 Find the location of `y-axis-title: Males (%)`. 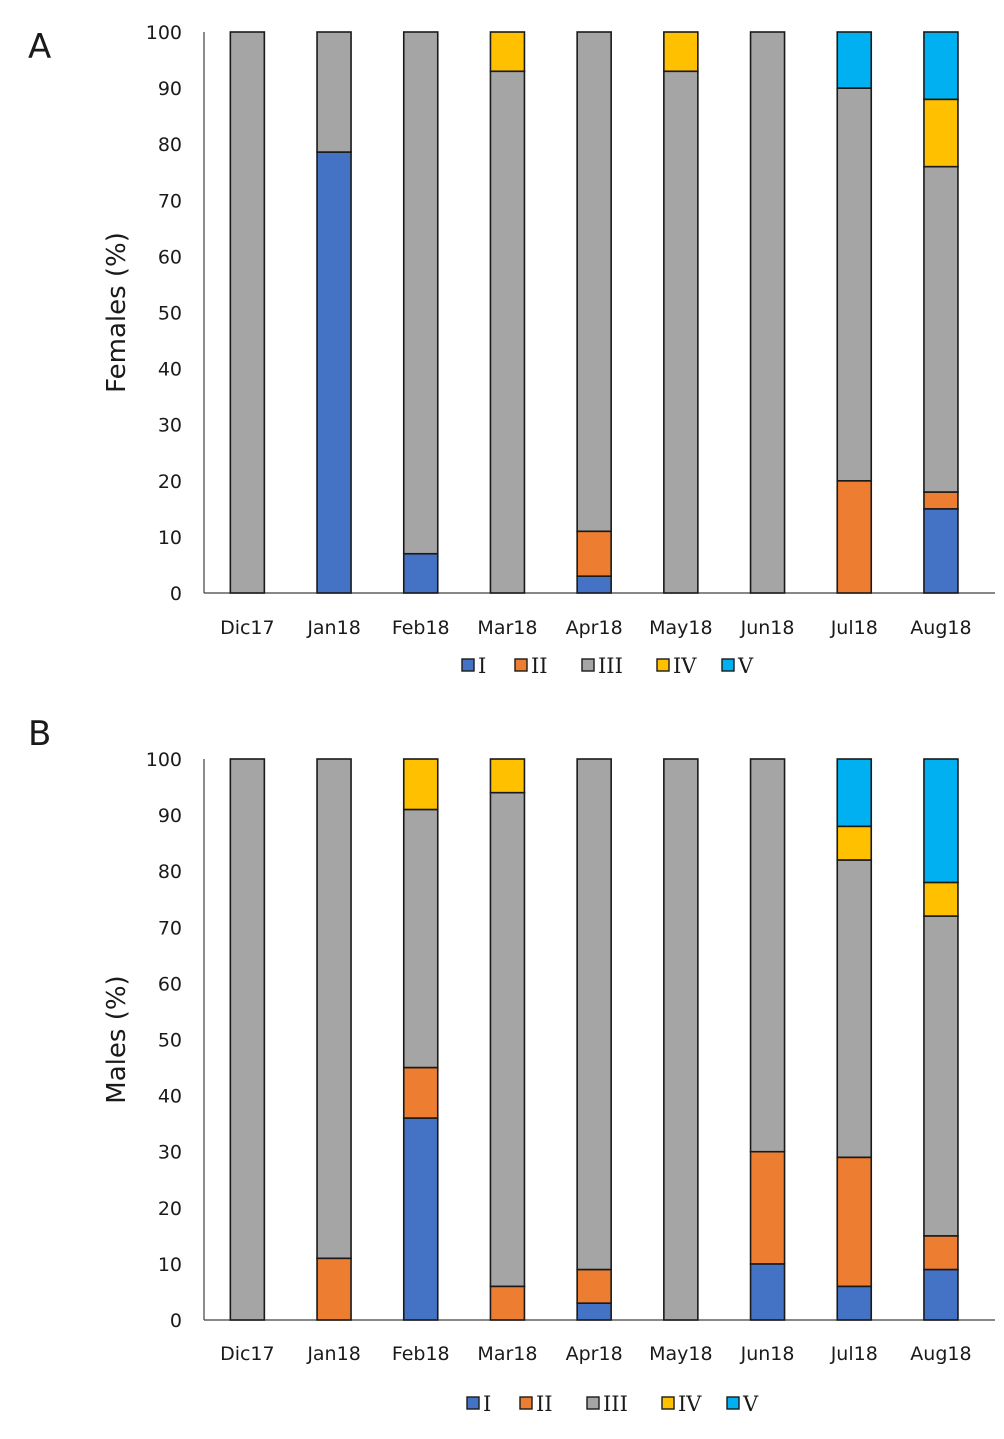

y-axis-title: Males (%) is located at coordinates (117, 1039).